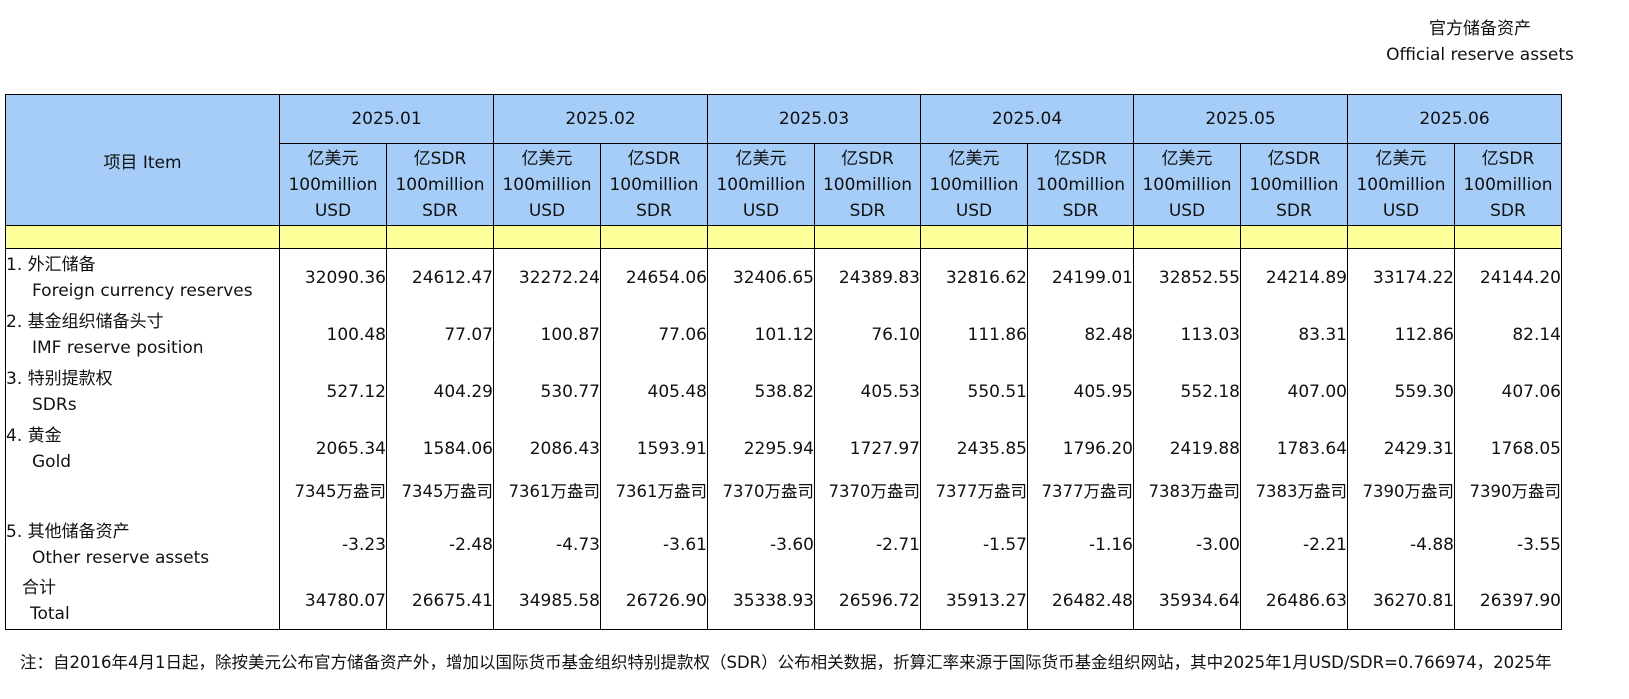  What do you see at coordinates (333, 277) in the screenshot?
I see `value-cell-usd: 32090.36` at bounding box center [333, 277].